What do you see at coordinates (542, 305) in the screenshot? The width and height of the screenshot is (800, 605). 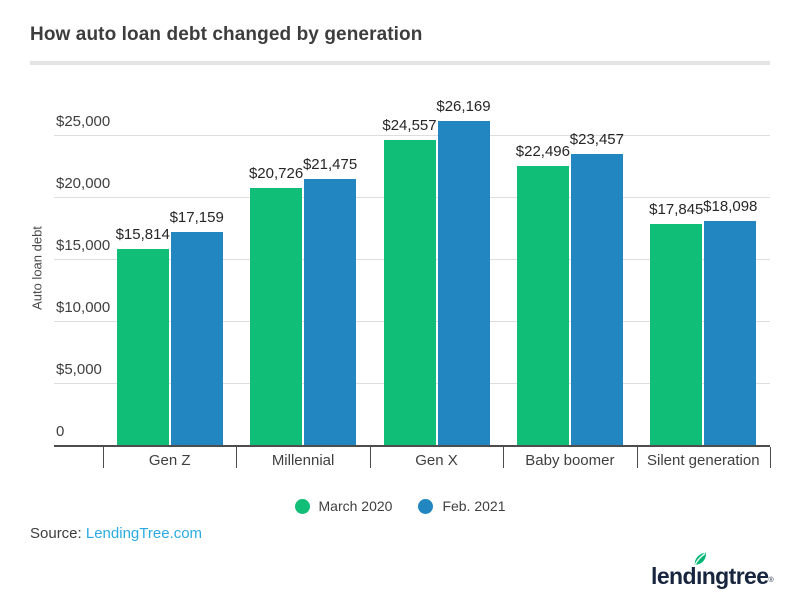 I see `bar-march-2020-baby-boomer` at bounding box center [542, 305].